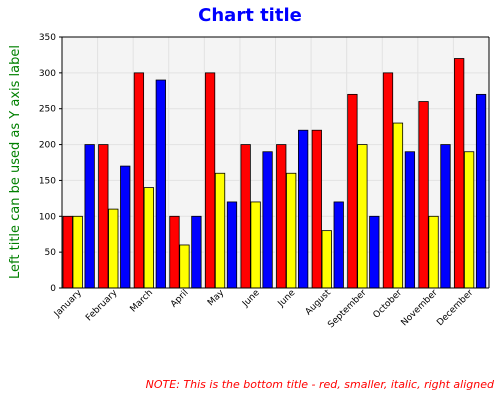  I want to click on y-tick-label-5: 250, so click(47, 110).